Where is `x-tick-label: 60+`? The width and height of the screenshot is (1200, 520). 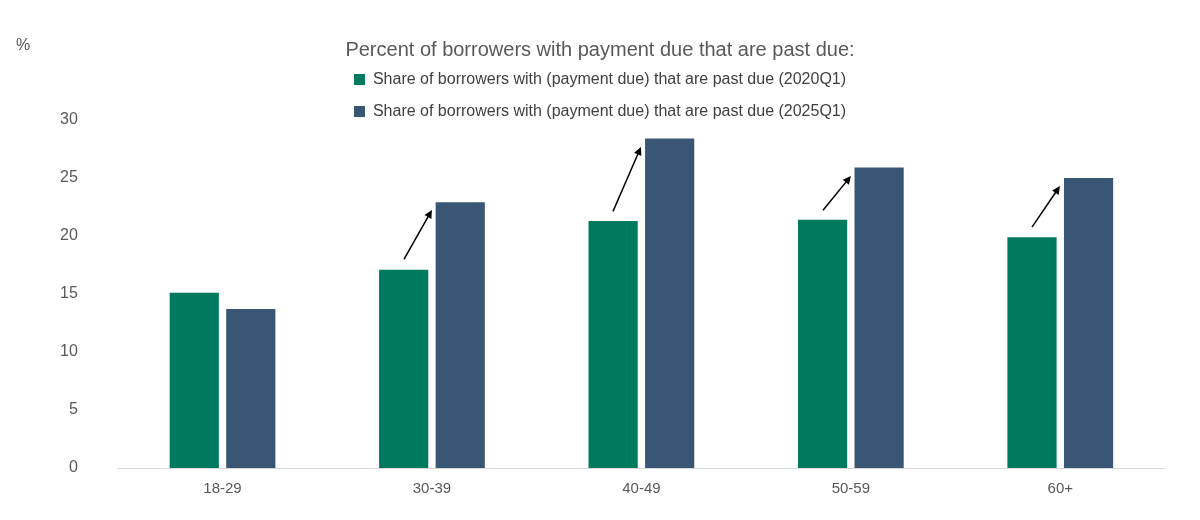
x-tick-label: 60+ is located at coordinates (1060, 488).